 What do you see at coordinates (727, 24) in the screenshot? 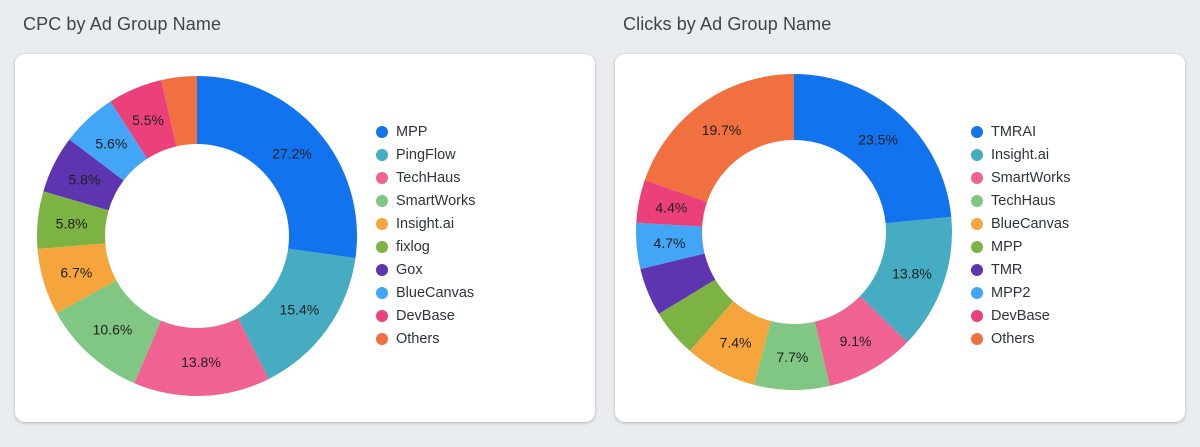
I see `chart-title-clicks: Clicks by Ad Group Name` at bounding box center [727, 24].